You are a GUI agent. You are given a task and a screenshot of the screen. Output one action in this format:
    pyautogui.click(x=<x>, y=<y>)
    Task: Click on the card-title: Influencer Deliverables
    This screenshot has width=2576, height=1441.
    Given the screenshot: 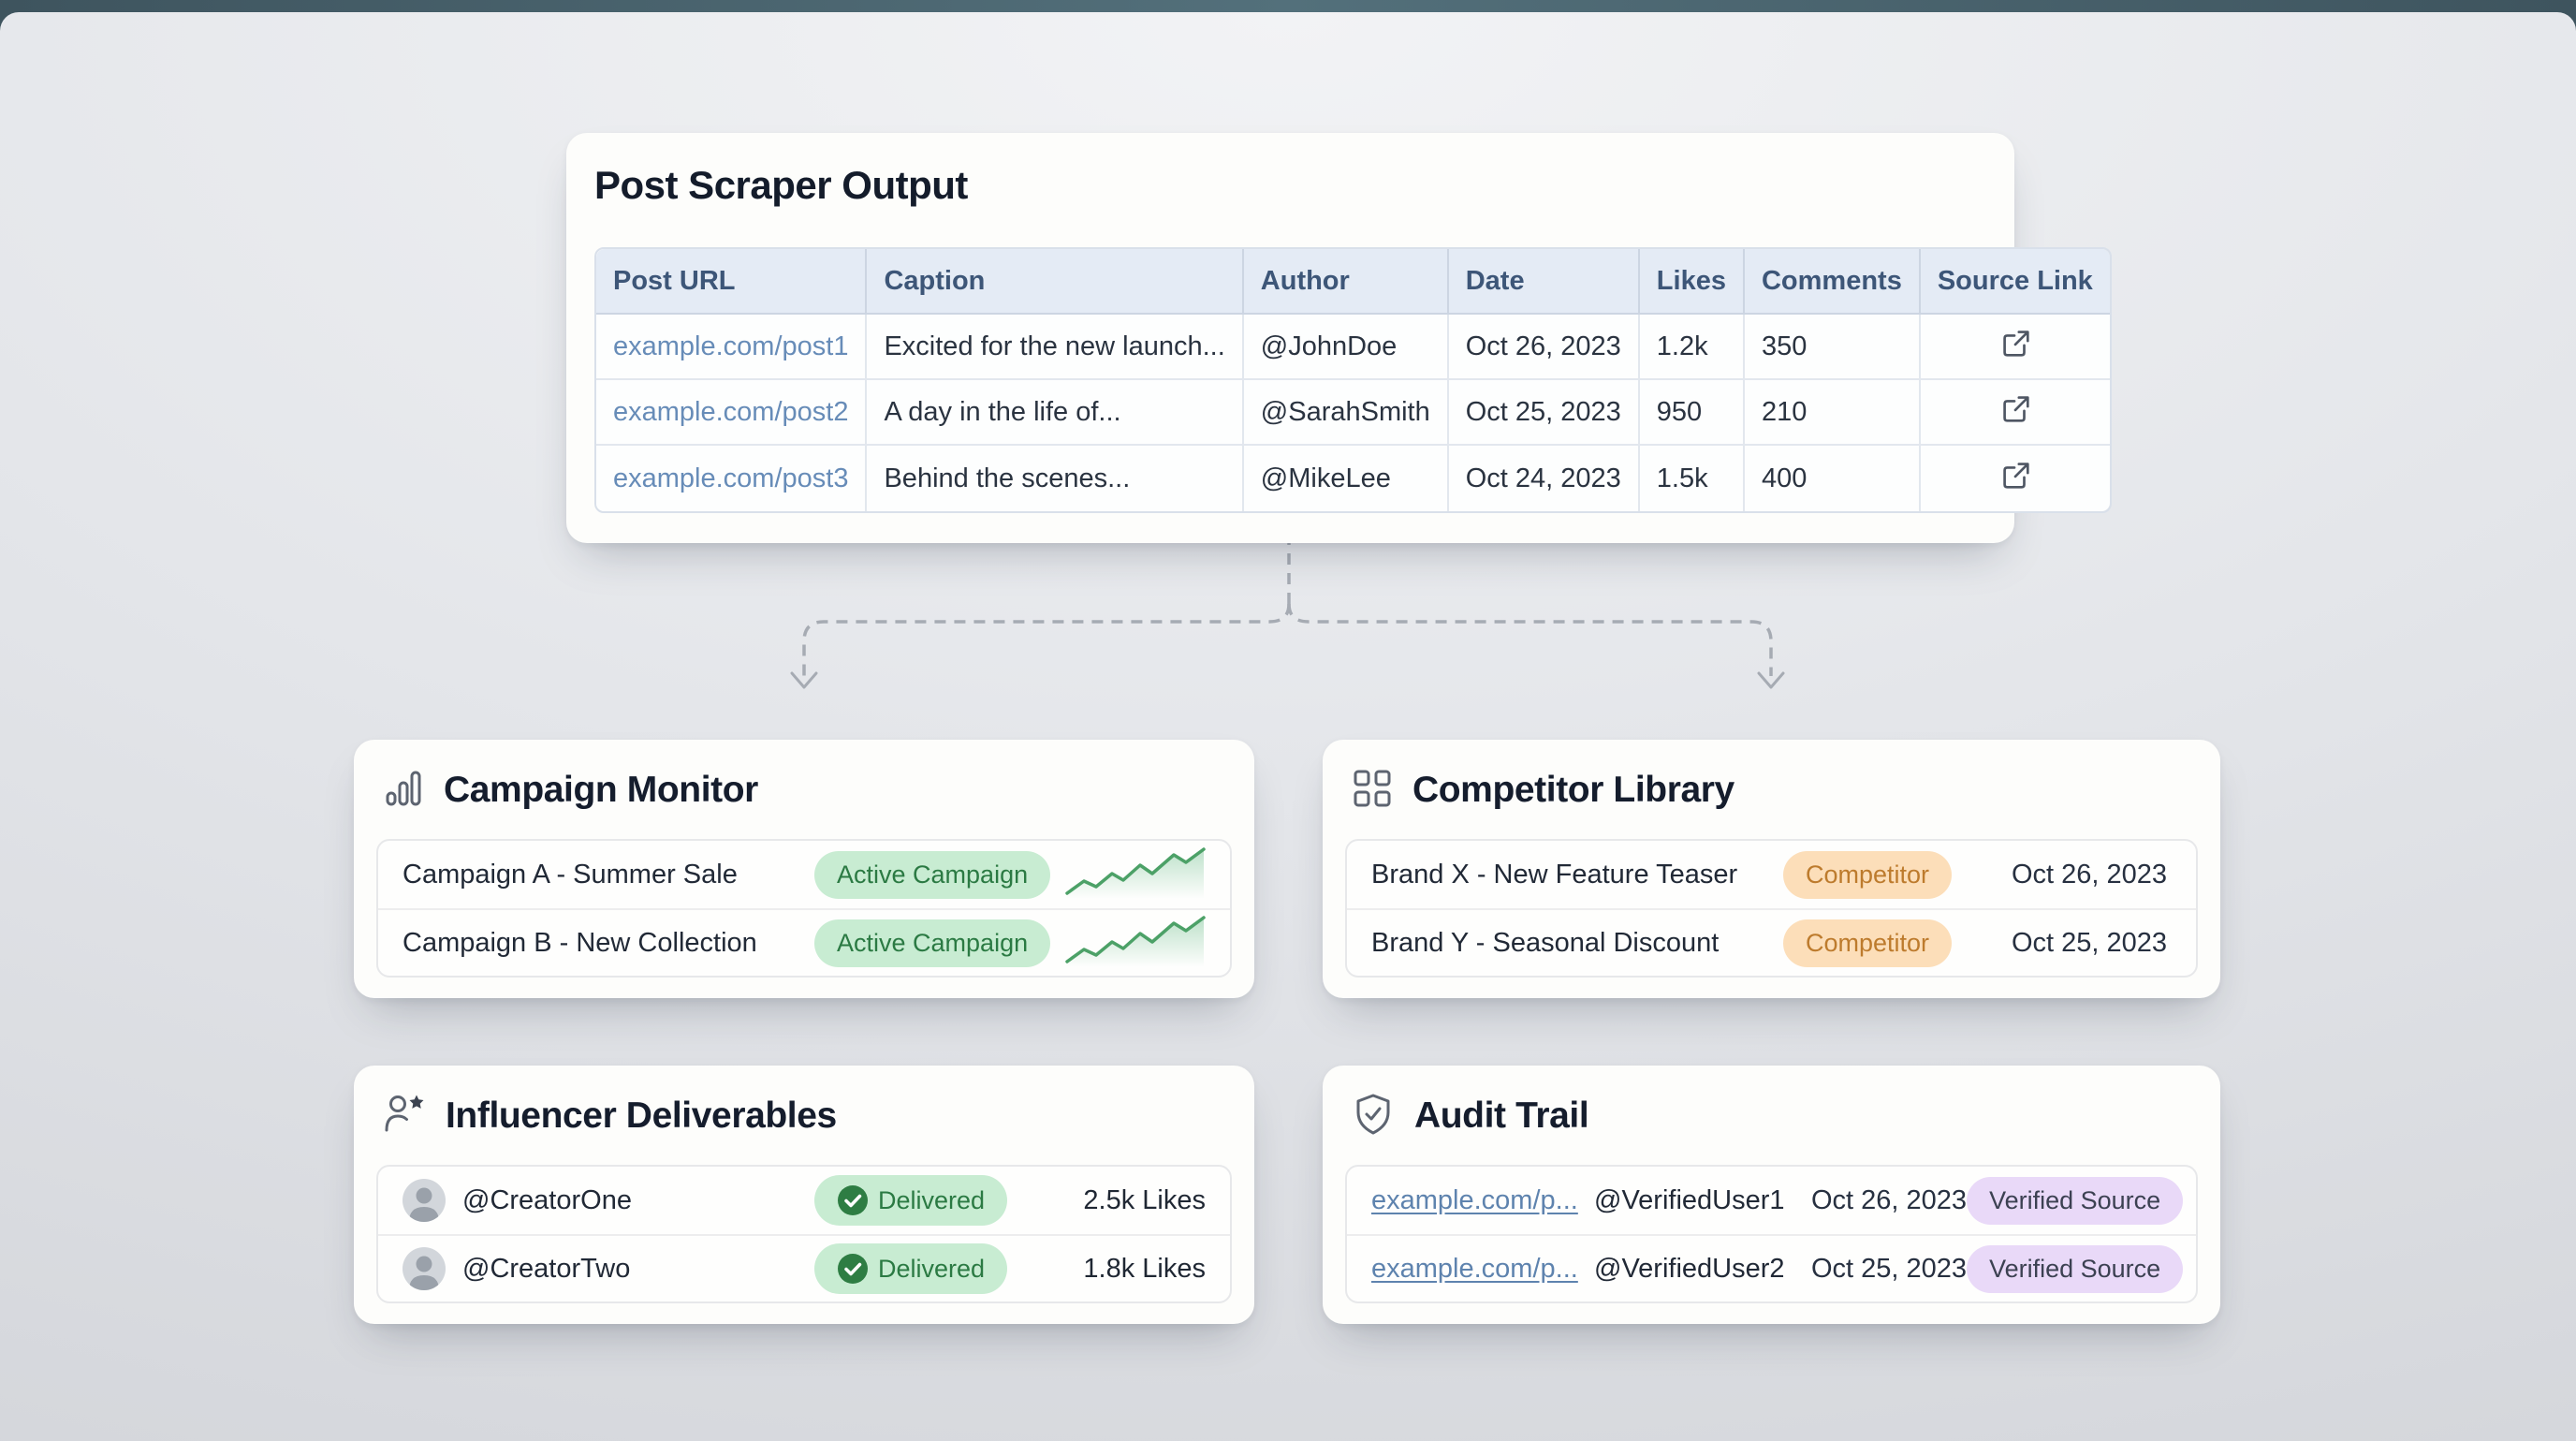 What is the action you would take?
    pyautogui.click(x=641, y=1115)
    